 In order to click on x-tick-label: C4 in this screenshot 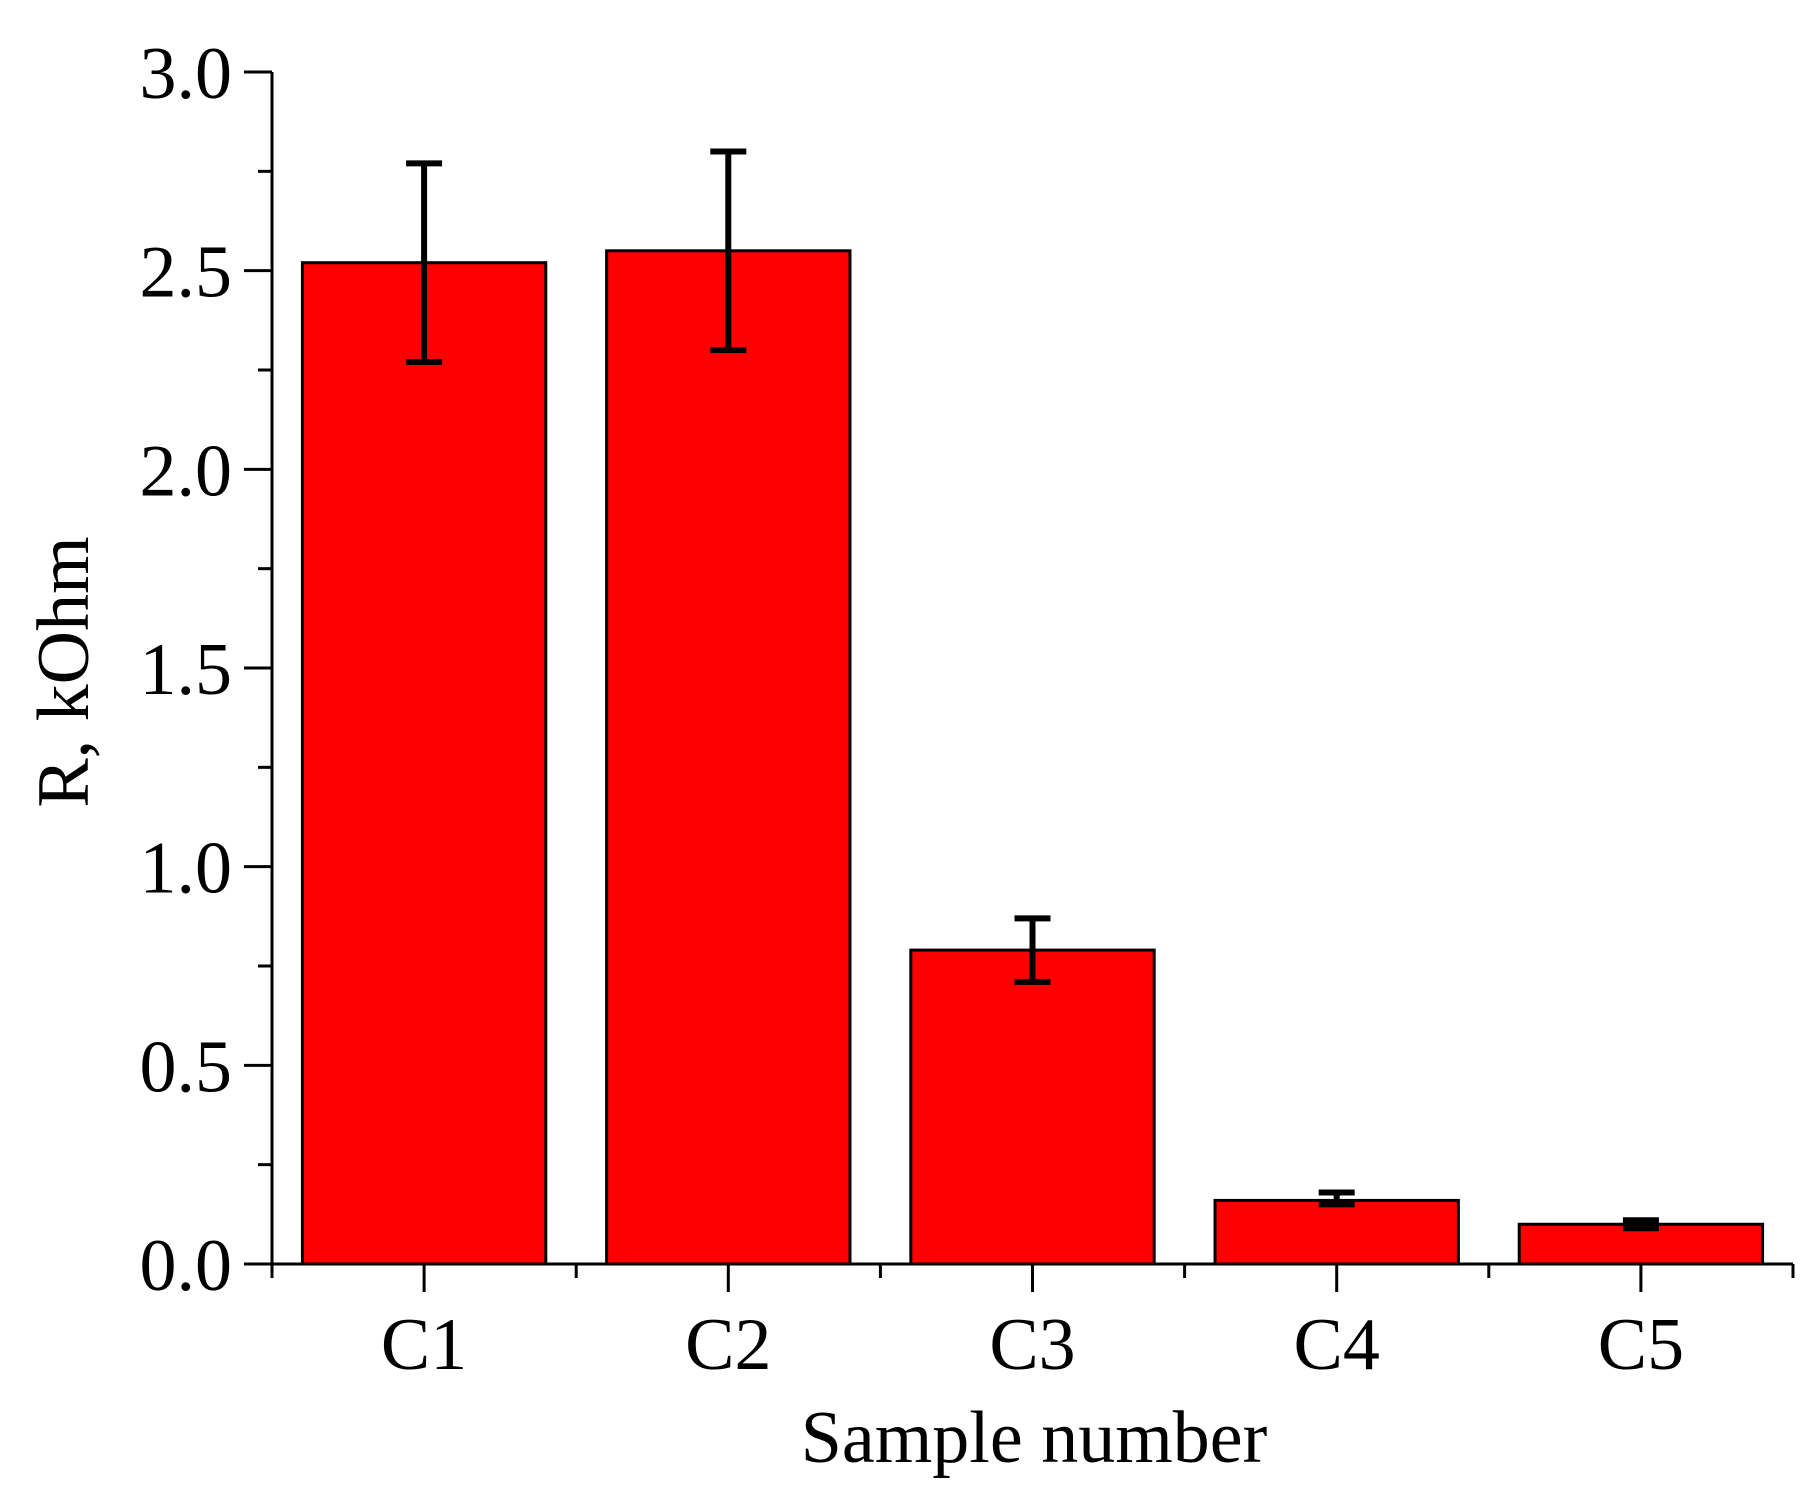, I will do `click(1337, 1345)`.